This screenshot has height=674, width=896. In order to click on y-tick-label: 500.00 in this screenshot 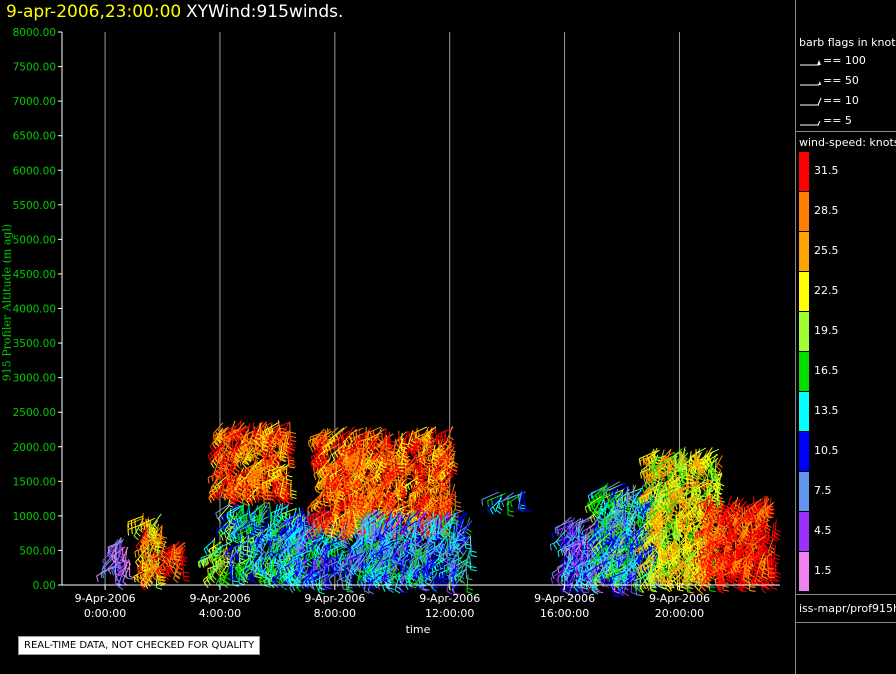, I will do `click(37, 551)`.